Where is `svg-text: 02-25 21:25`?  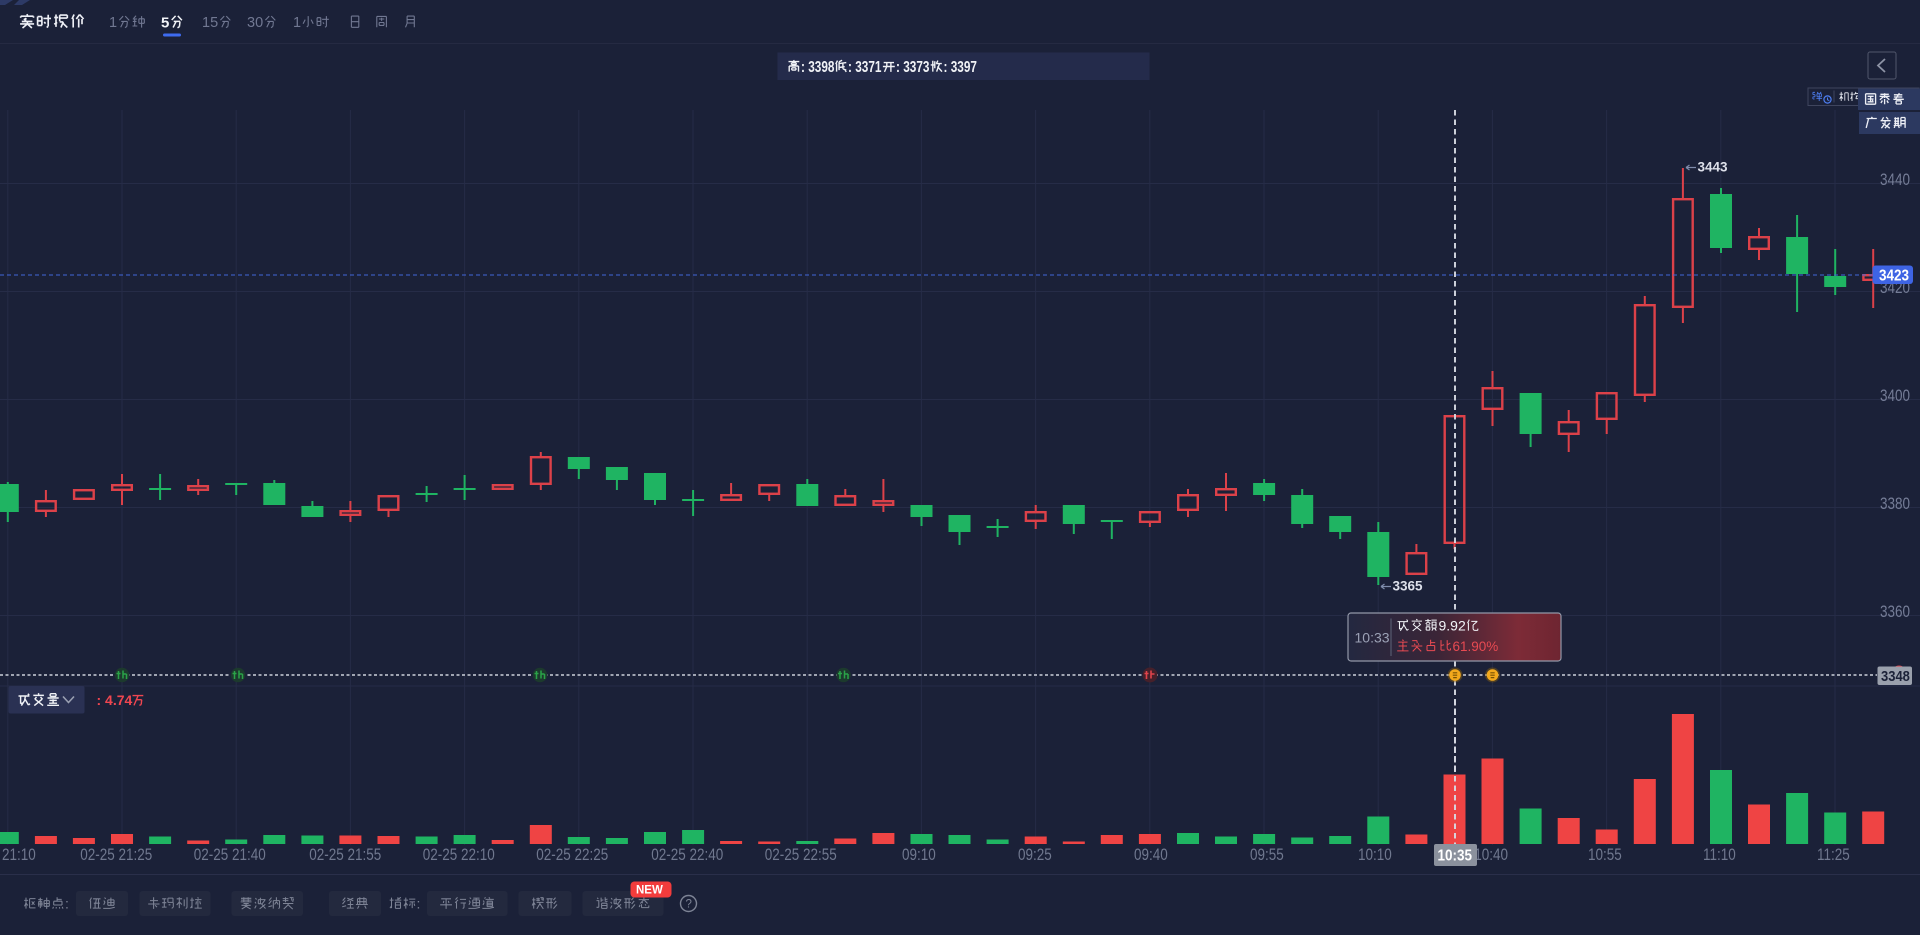
svg-text: 02-25 21:25 is located at coordinates (116, 855).